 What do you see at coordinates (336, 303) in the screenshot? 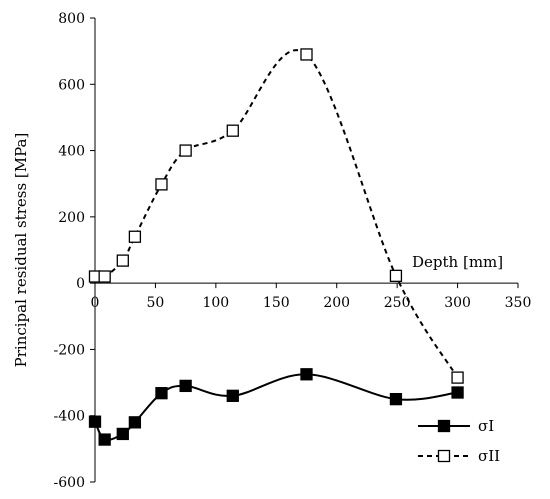
I see `x-tick-label: 200` at bounding box center [336, 303].